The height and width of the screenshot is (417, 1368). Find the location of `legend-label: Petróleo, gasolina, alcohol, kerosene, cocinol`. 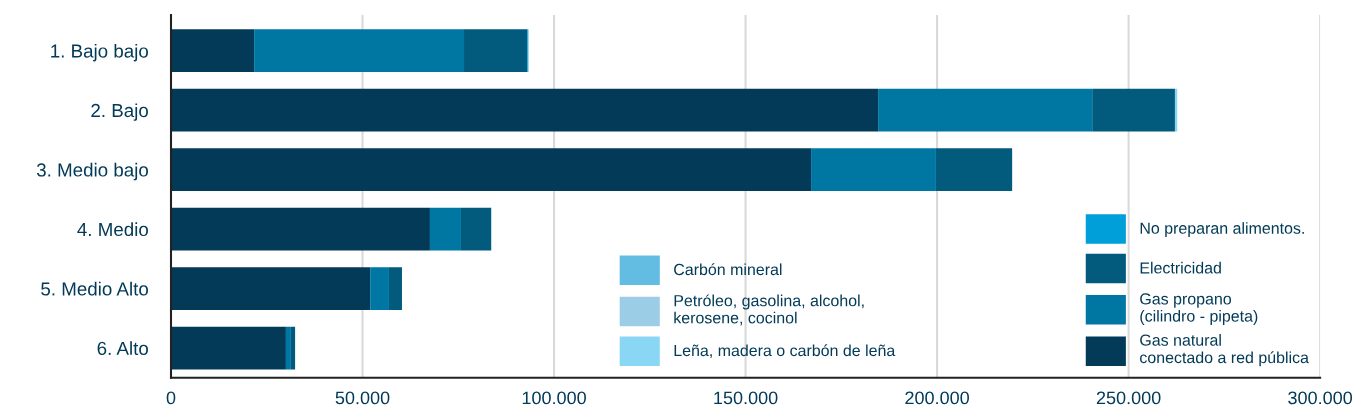

legend-label: Petróleo, gasolina, alcohol, kerosene, cocinol is located at coordinates (769, 310).